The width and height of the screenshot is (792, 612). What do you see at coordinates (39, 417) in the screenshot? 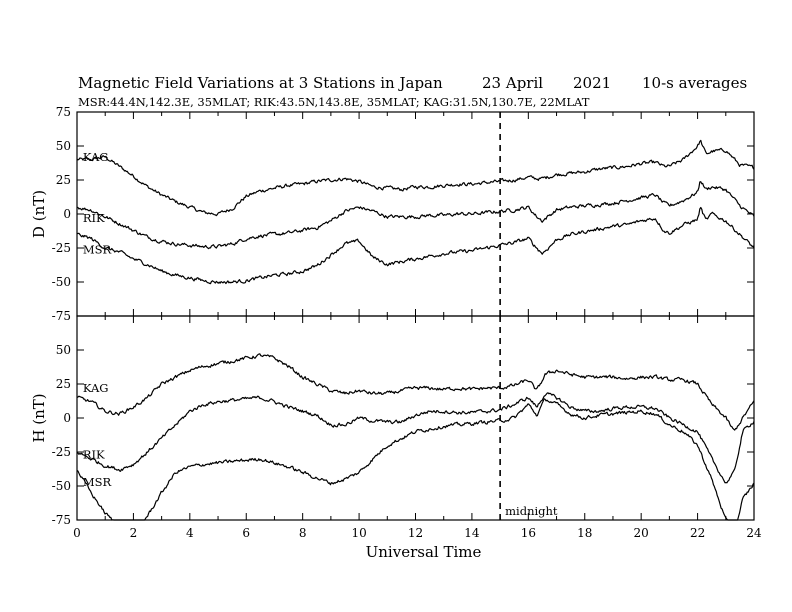
I see `y-axis-label: H (nT)` at bounding box center [39, 417].